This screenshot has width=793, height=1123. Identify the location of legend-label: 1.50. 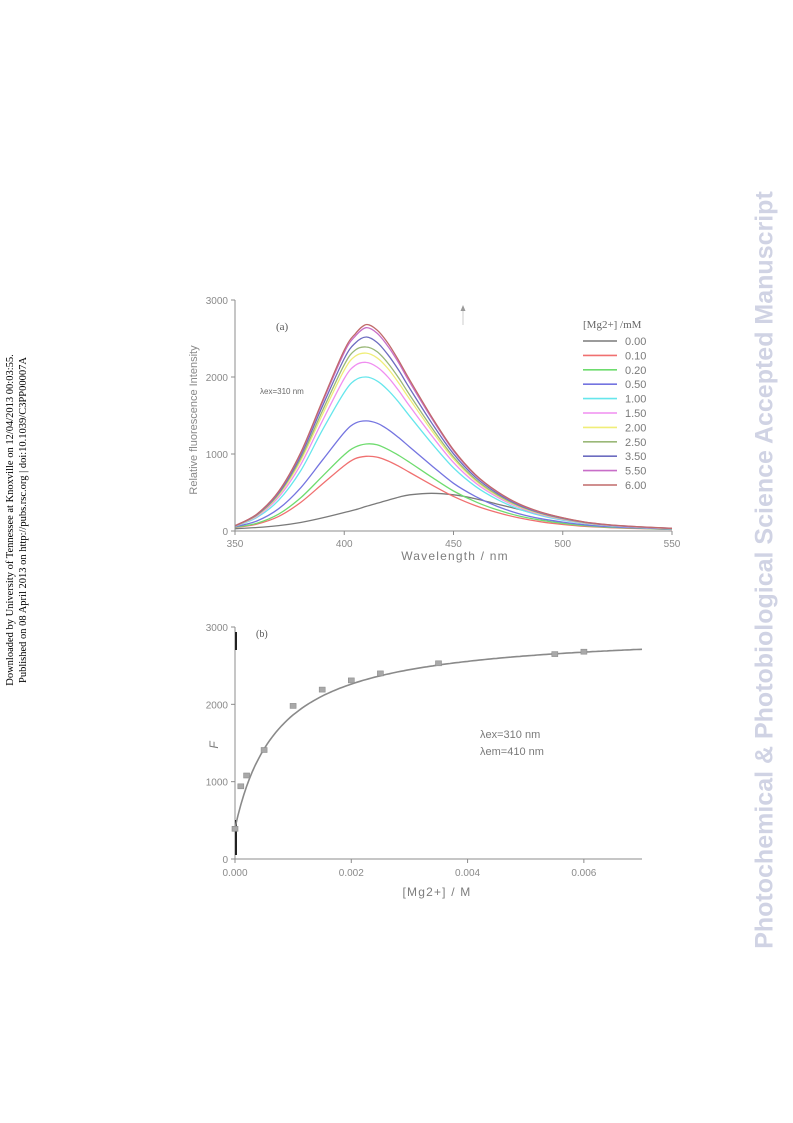
(635, 414).